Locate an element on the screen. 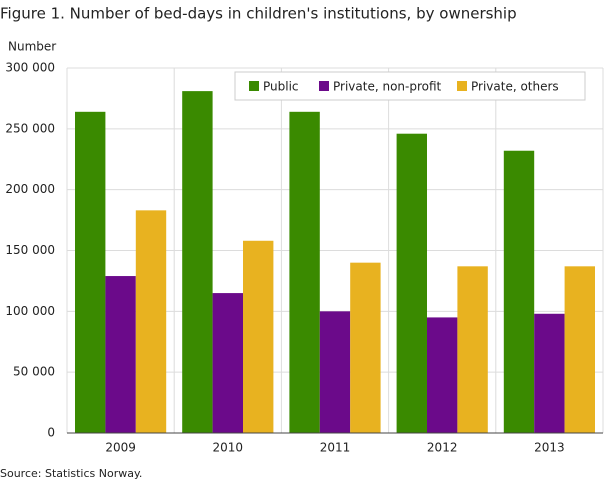 The height and width of the screenshot is (488, 608). legend-box is located at coordinates (410, 86).